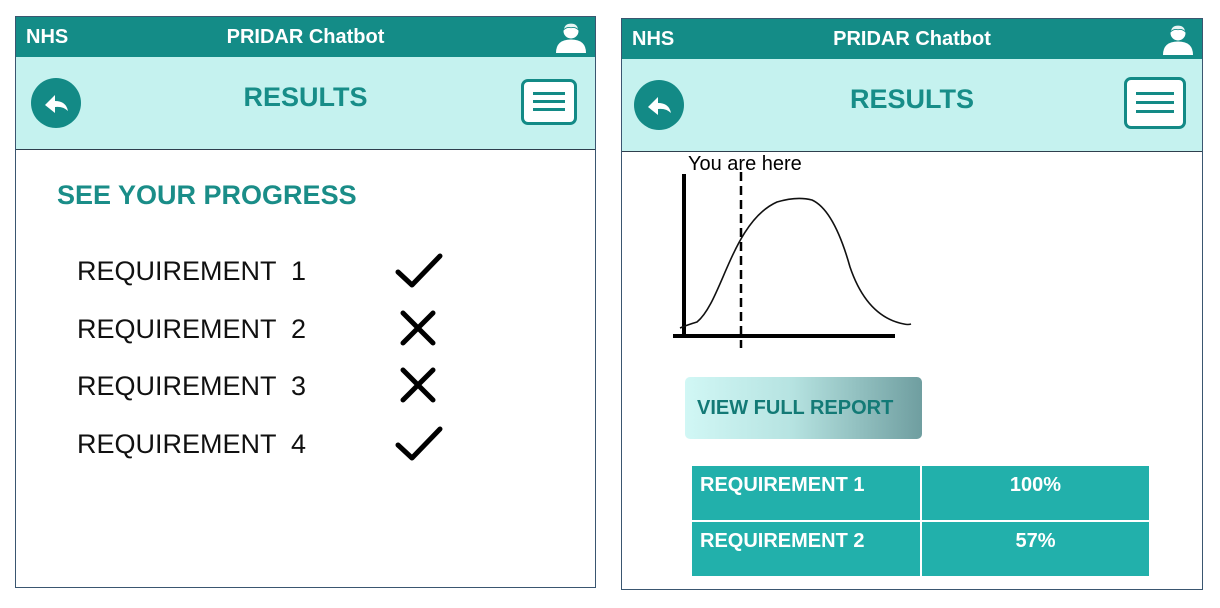 Image resolution: width=1220 pixels, height=608 pixels. Describe the element at coordinates (806, 493) in the screenshot. I see `table-cell-requirement: REQUIREMENT 1` at that location.